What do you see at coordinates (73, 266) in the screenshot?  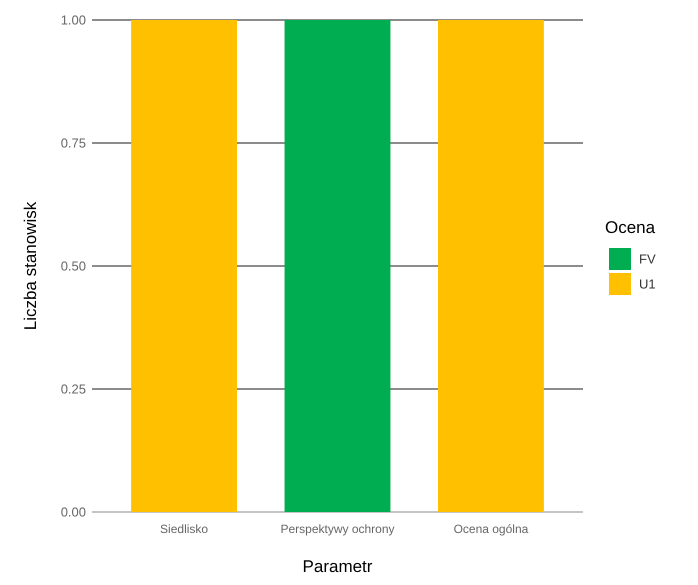 I see `y-tick-label: 0.50` at bounding box center [73, 266].